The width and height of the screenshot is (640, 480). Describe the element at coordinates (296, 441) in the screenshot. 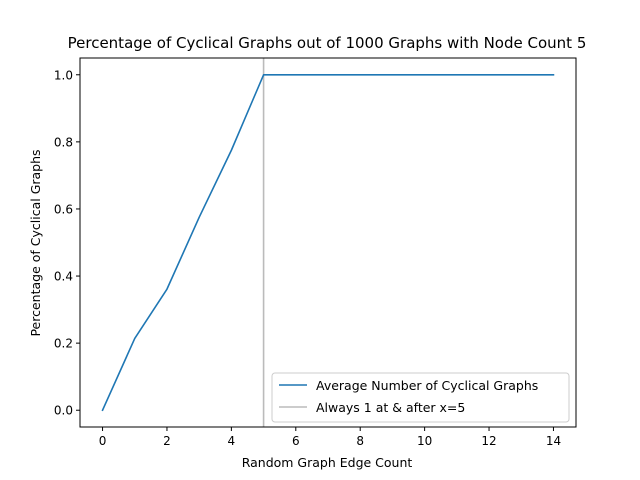

I see `x-tick-label: 6` at that location.